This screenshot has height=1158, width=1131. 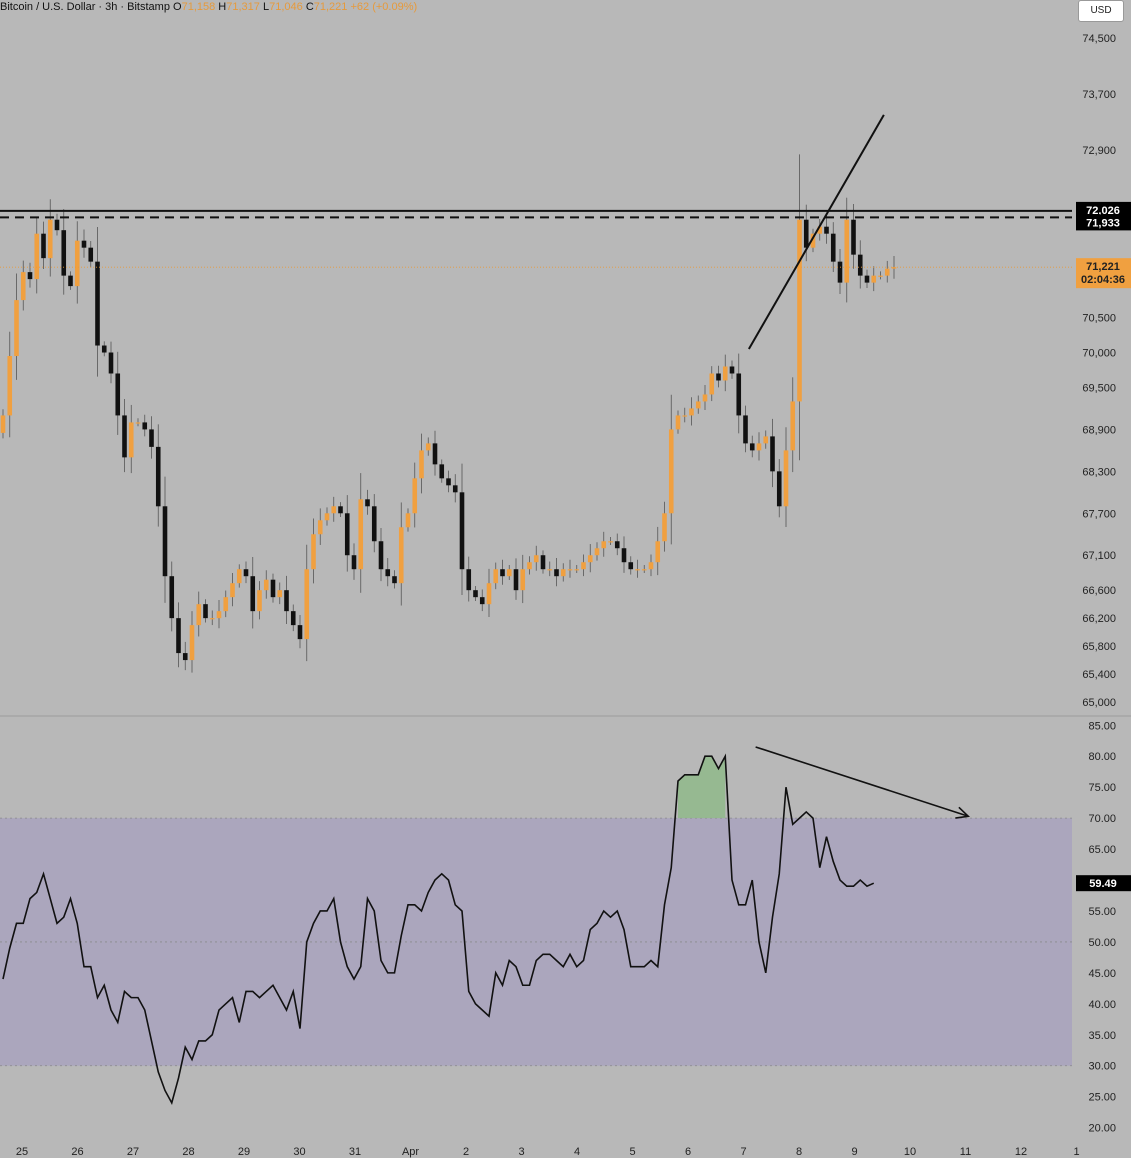 What do you see at coordinates (1099, 556) in the screenshot?
I see `price-tick-label: 67,100` at bounding box center [1099, 556].